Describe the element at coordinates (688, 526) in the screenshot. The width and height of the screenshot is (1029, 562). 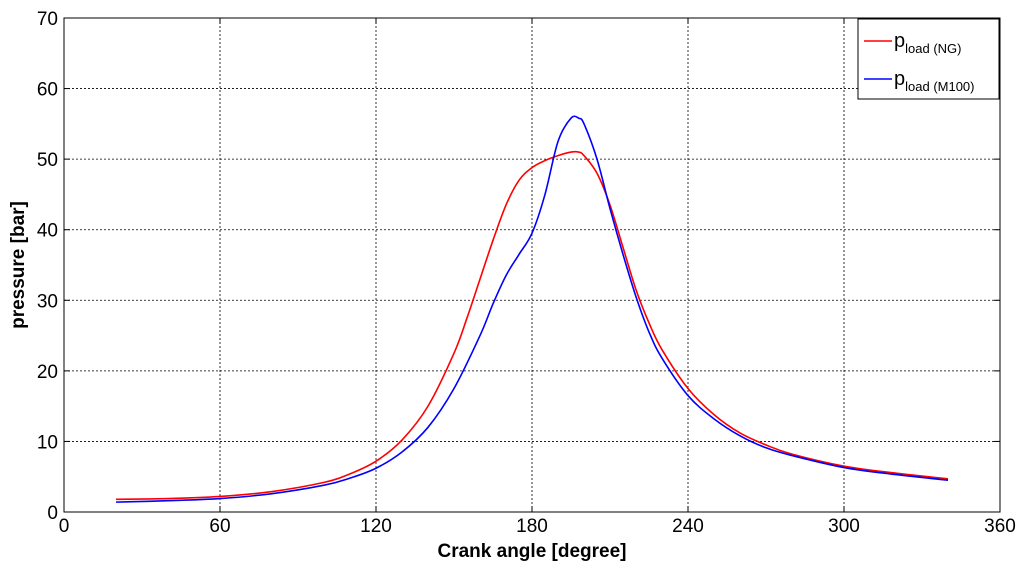
I see `x-tick-label: 240` at that location.